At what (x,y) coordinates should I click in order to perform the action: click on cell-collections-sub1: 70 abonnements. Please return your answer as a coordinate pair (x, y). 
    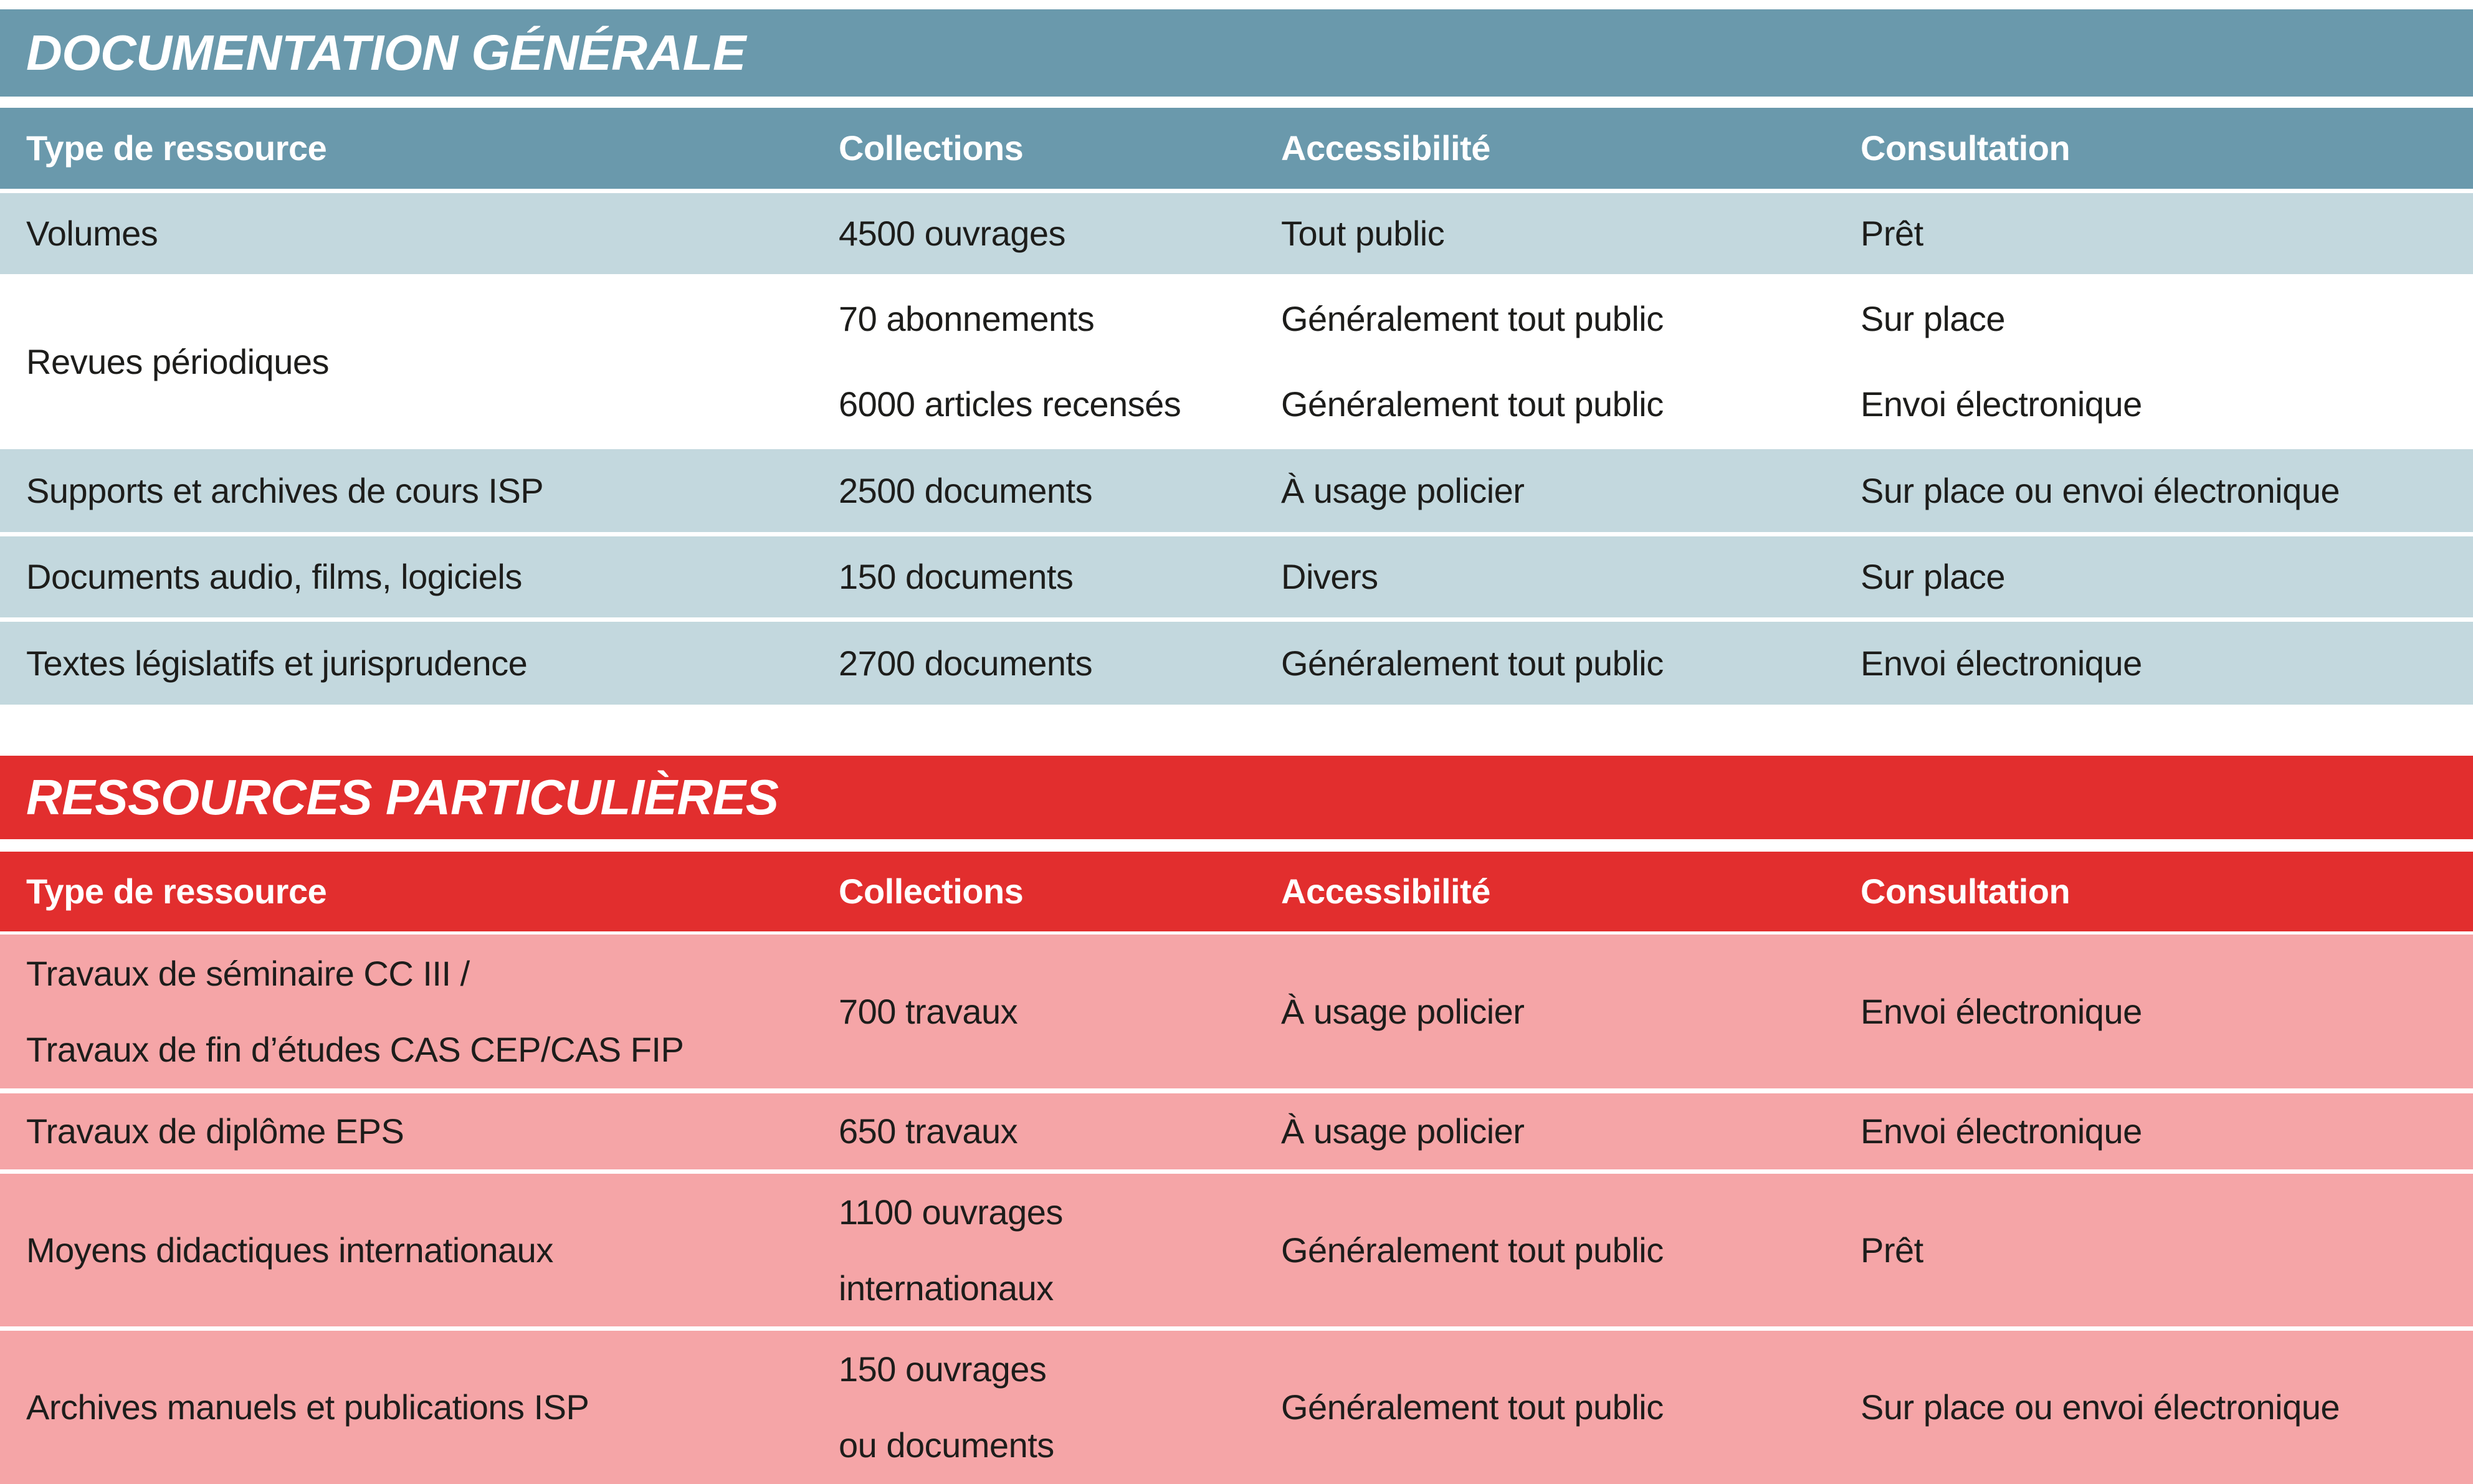
    Looking at the image, I should click on (967, 318).